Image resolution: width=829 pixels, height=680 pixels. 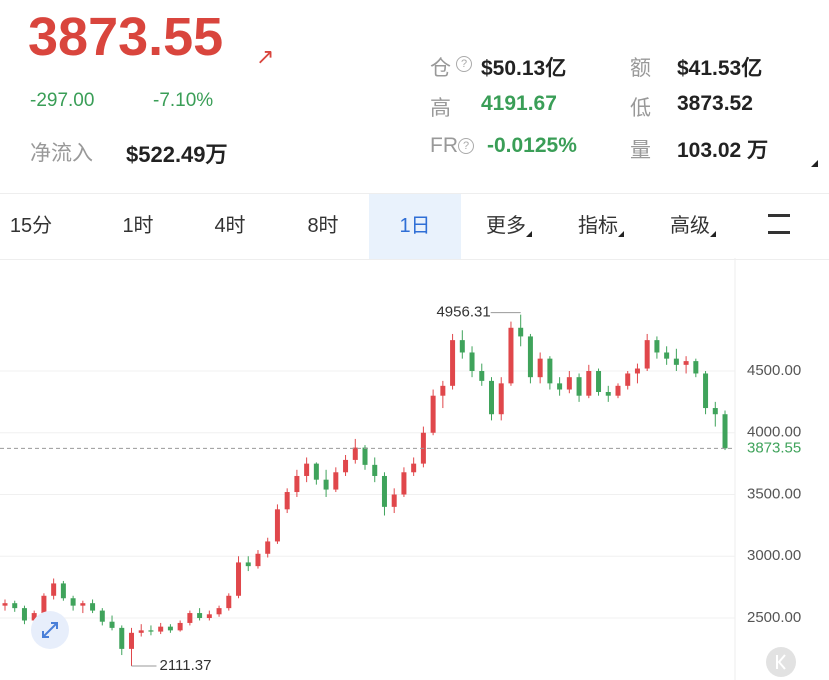 What do you see at coordinates (524, 68) in the screenshot?
I see `stat-value: $50.13亿` at bounding box center [524, 68].